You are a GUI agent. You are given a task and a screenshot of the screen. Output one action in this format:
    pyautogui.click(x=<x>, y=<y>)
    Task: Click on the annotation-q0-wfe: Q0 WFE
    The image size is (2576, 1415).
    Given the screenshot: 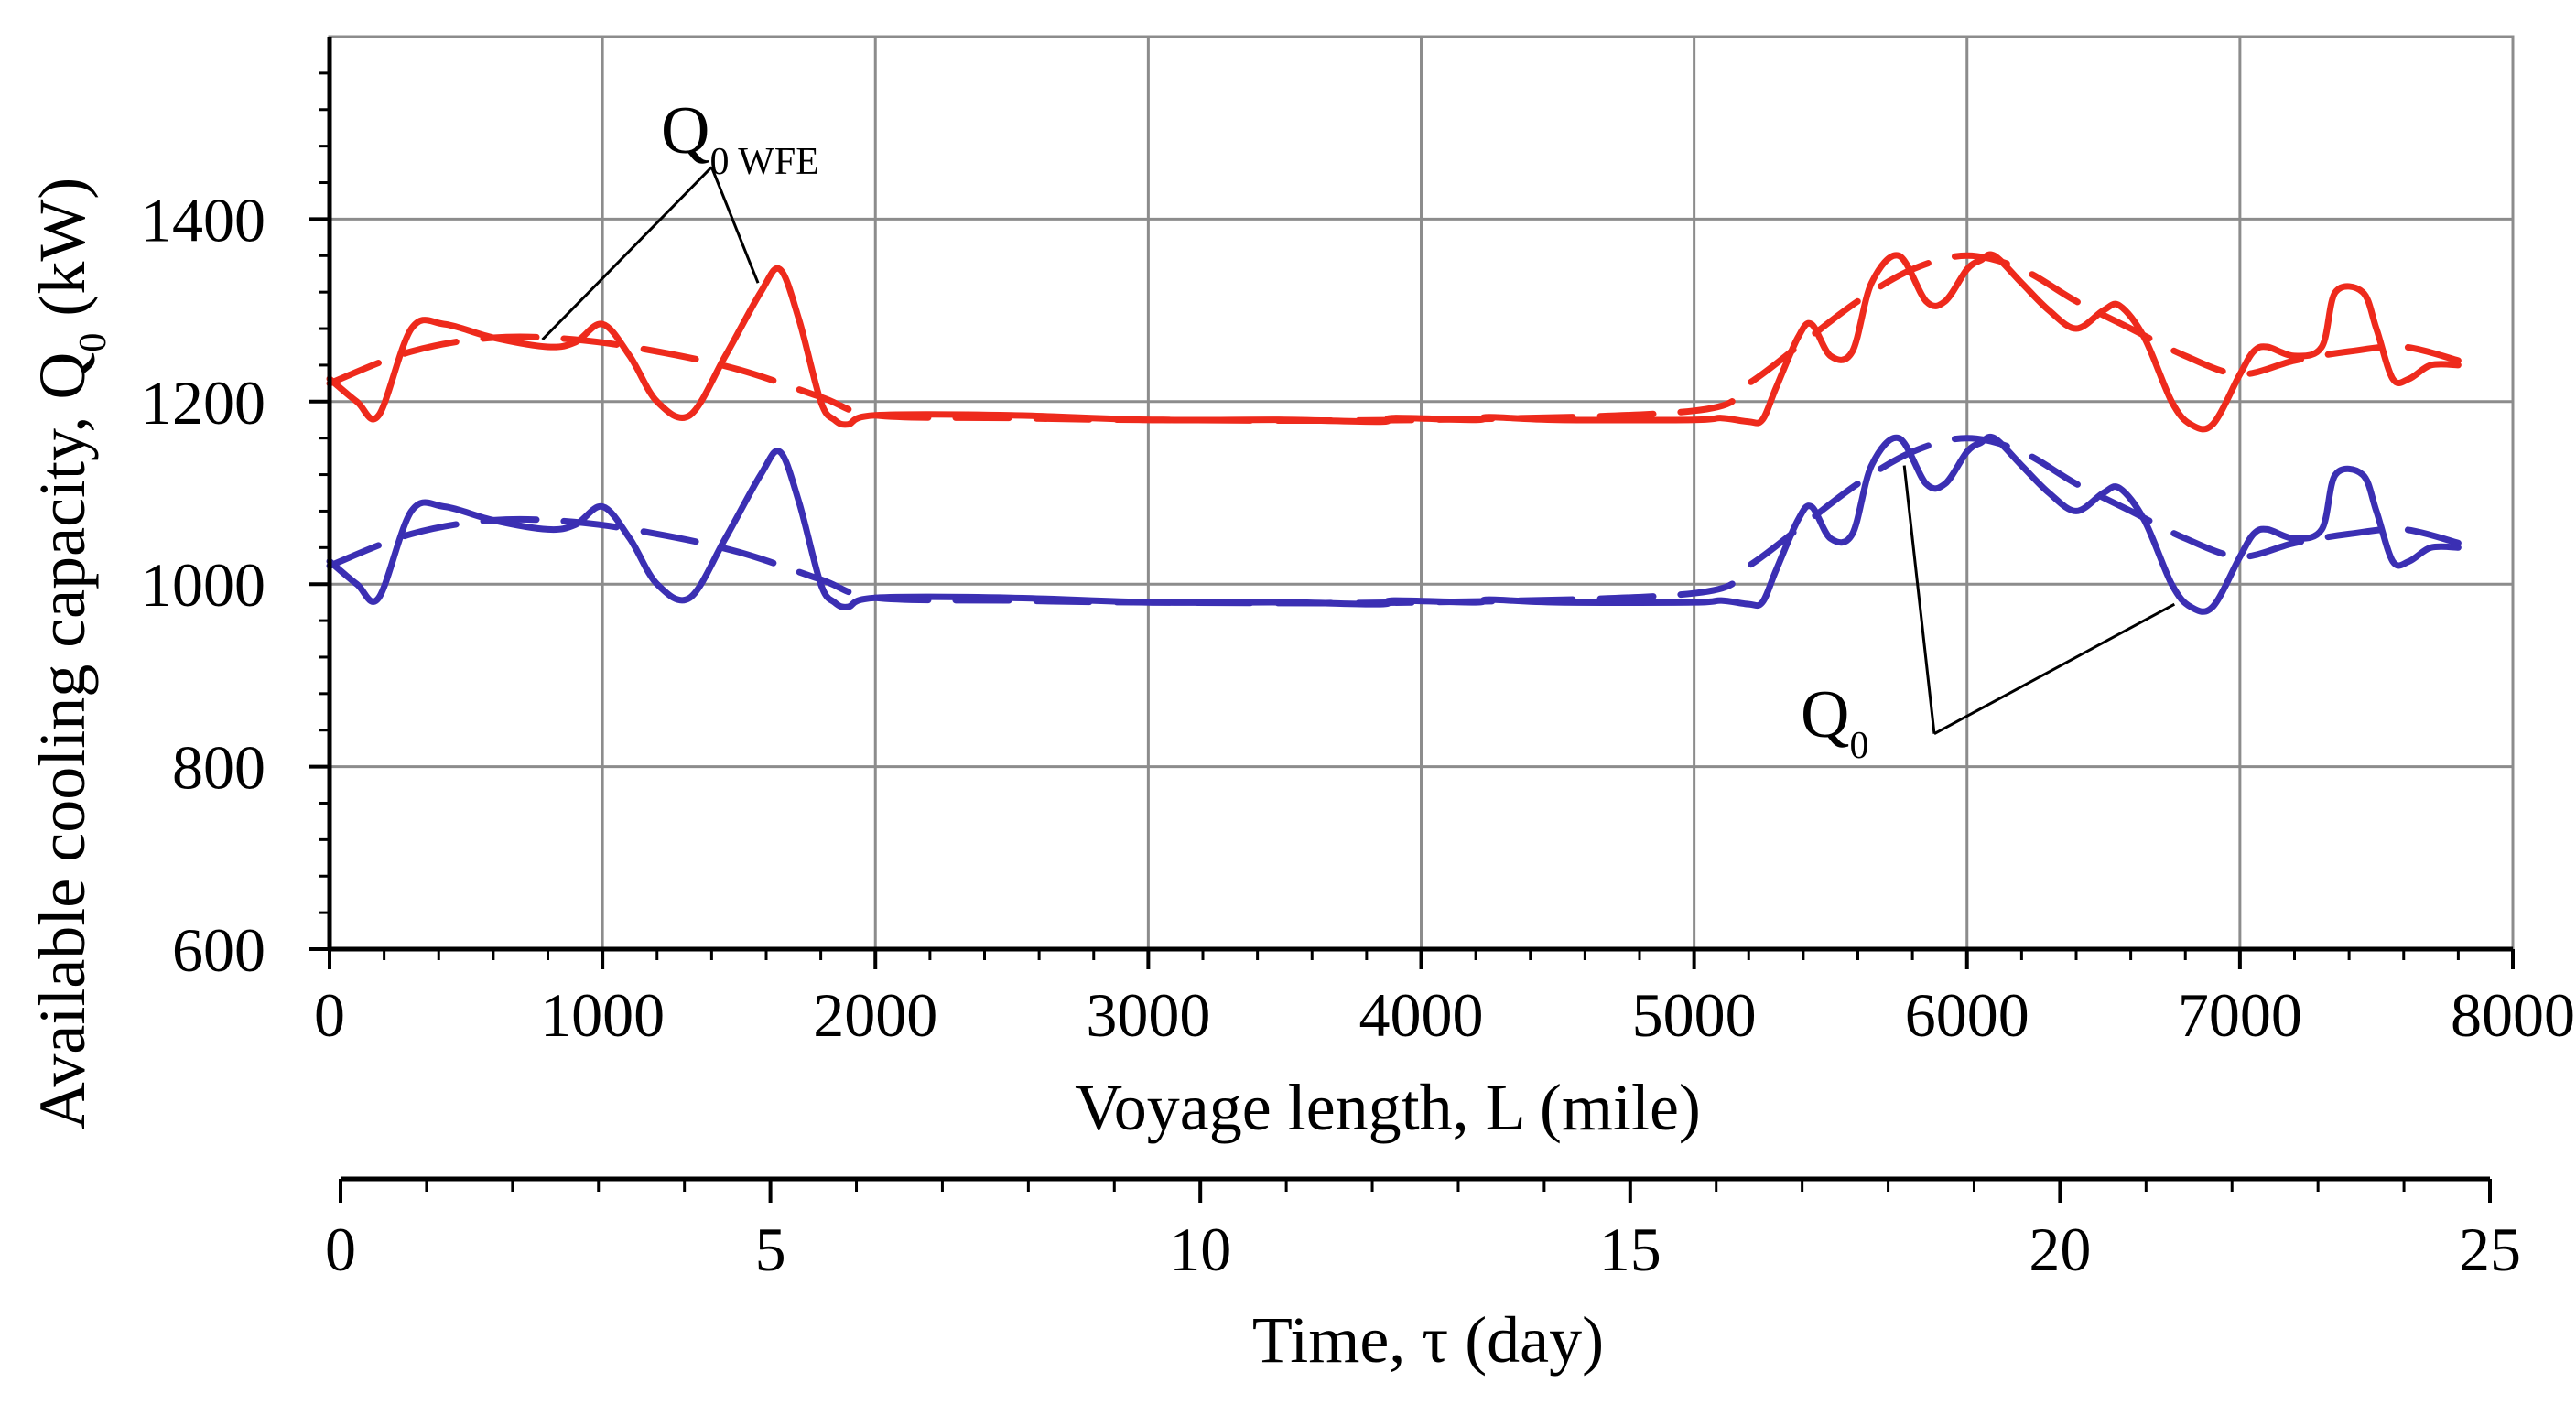 What is the action you would take?
    pyautogui.click(x=740, y=138)
    